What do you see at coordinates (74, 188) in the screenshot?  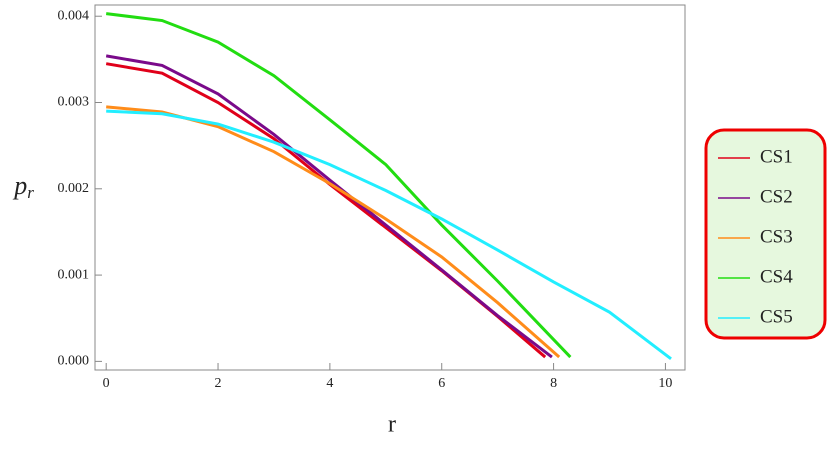 I see `y-tick-label: 0.002` at bounding box center [74, 188].